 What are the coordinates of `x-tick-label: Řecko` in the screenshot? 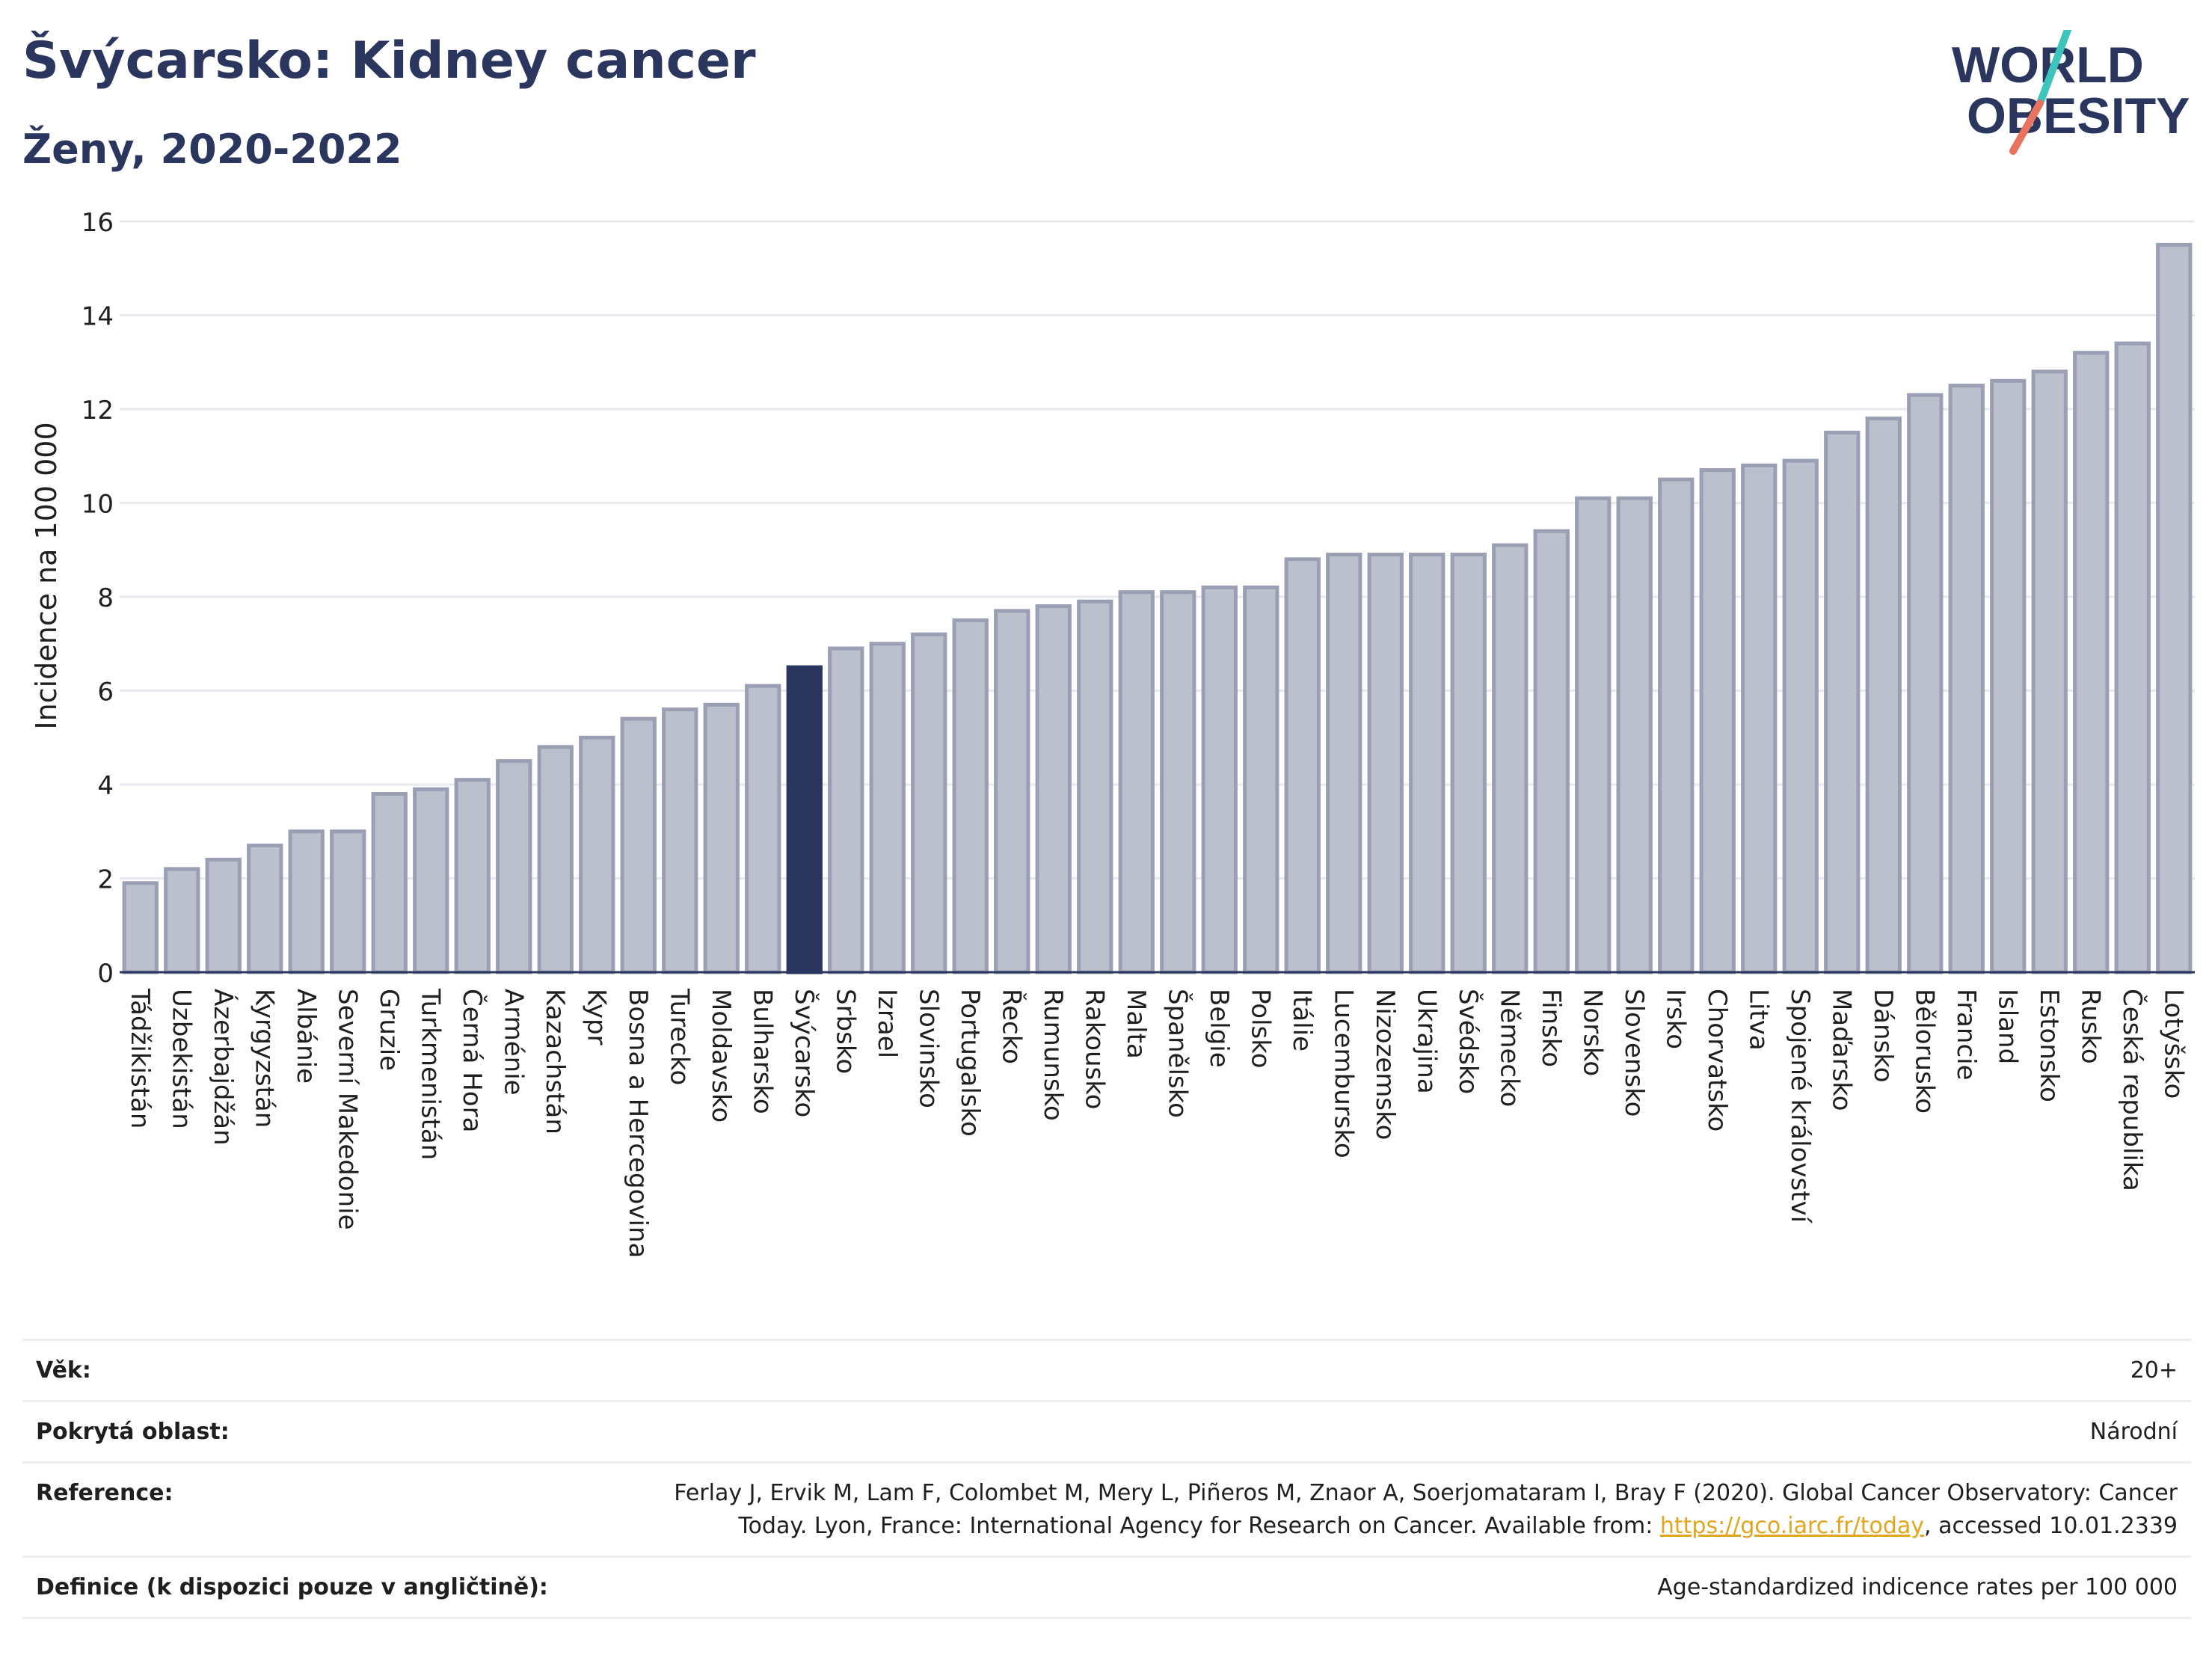 It's located at (1011, 1026).